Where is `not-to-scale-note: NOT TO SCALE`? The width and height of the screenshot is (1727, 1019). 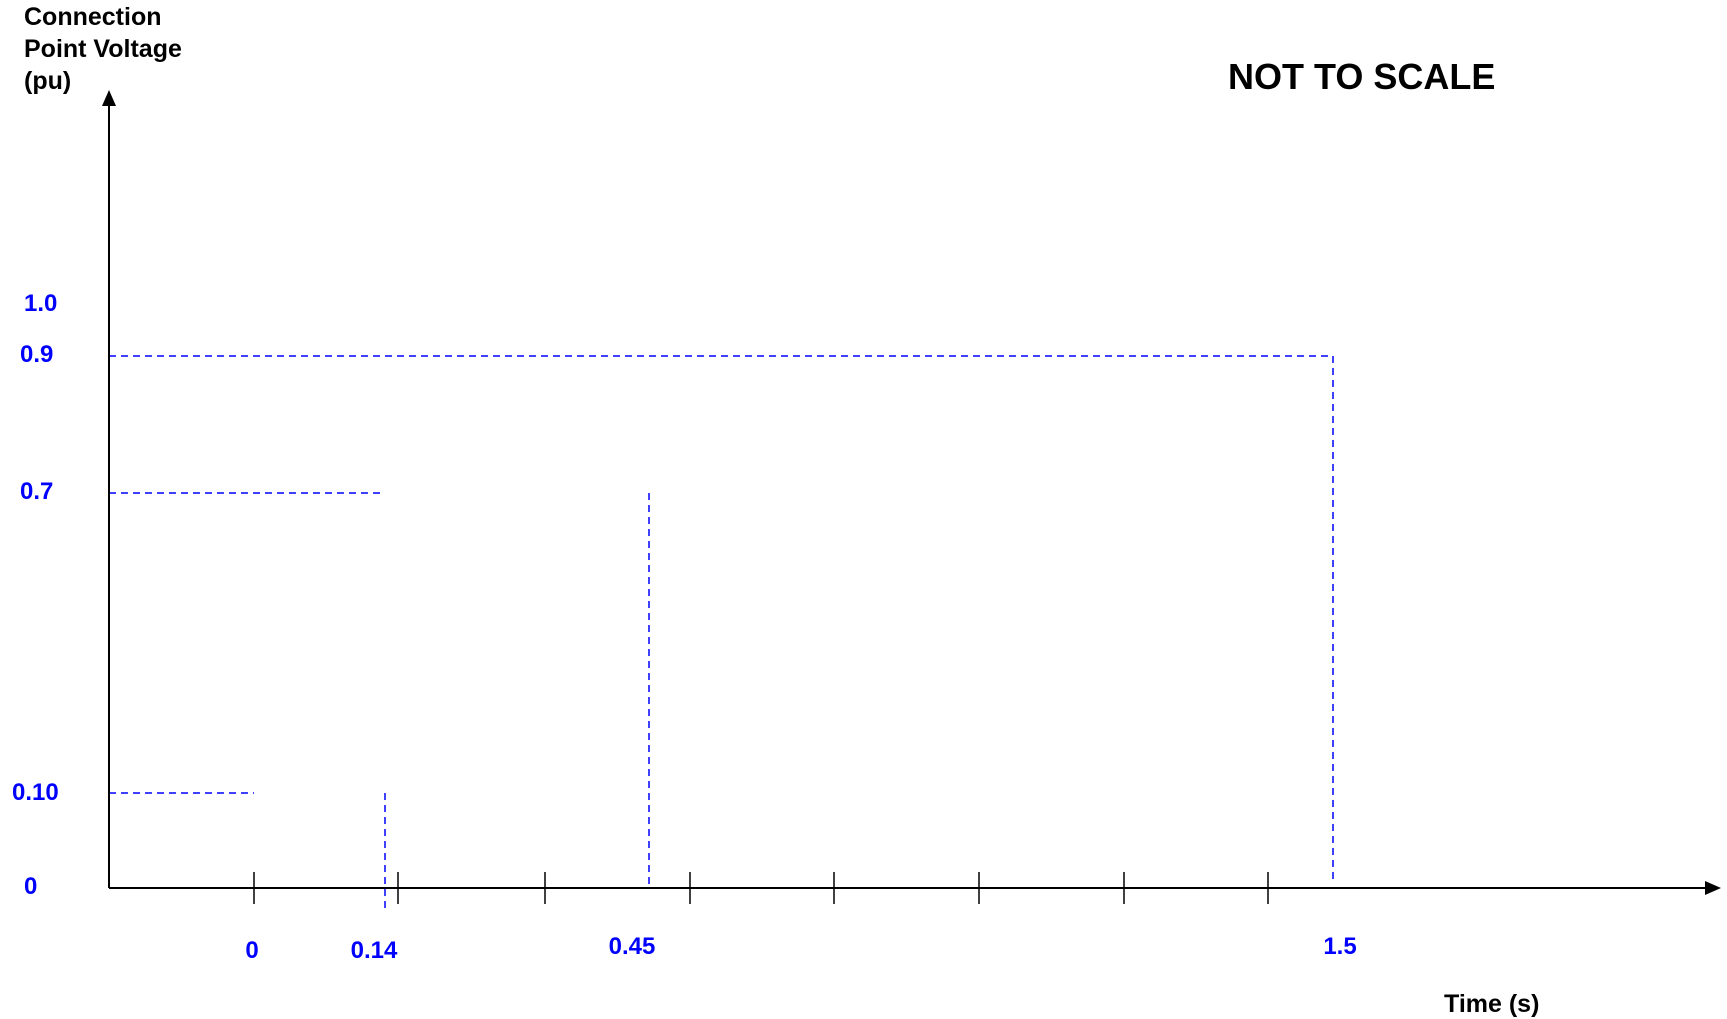 not-to-scale-note: NOT TO SCALE is located at coordinates (1362, 76).